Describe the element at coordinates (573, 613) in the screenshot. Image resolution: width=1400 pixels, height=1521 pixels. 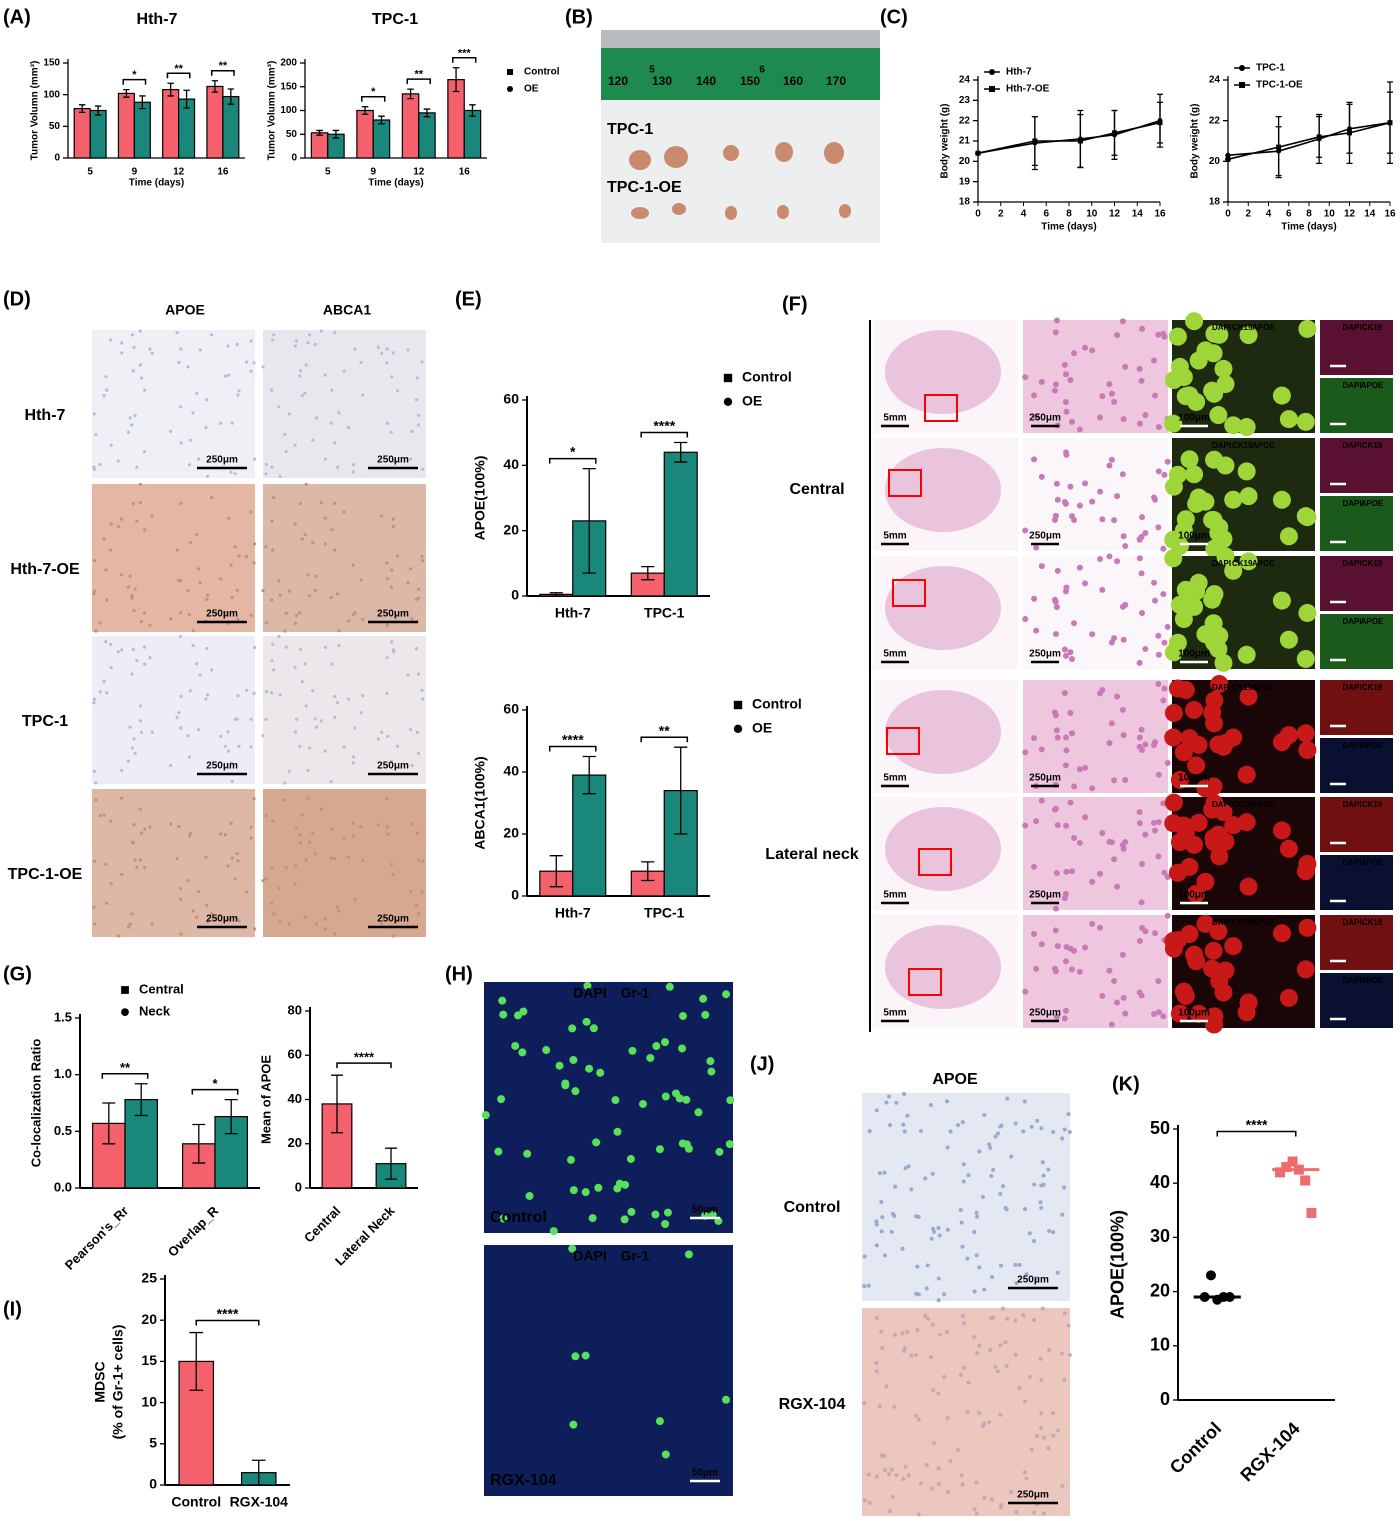
I see `x-tick-label: Hth-7` at that location.